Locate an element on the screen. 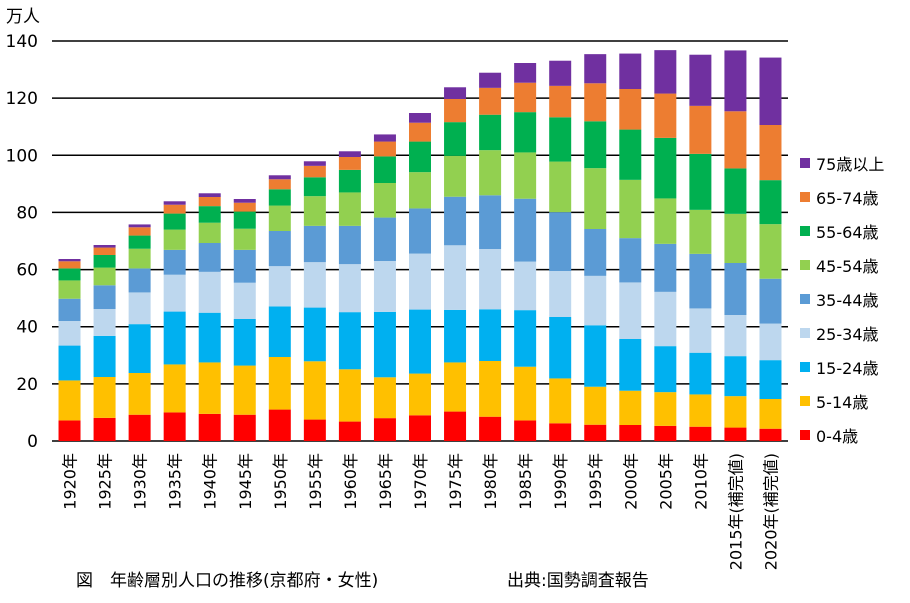 Image resolution: width=910 pixels, height=603 pixels. legend-item: 0-4歳 is located at coordinates (842, 435).